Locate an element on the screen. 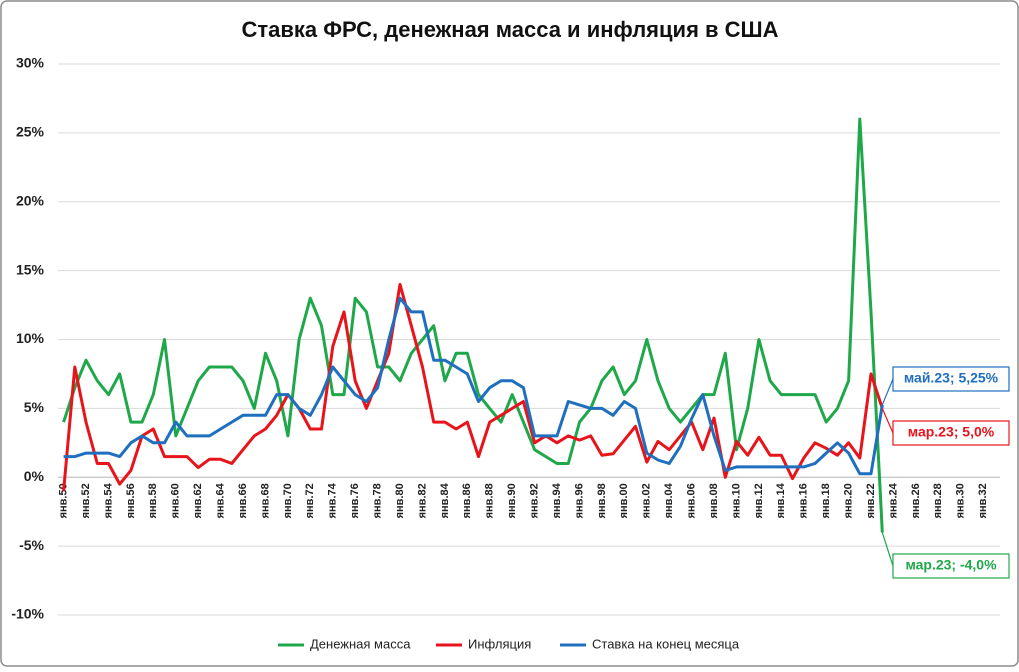  x-tick-label: янв.12 is located at coordinates (759, 500).